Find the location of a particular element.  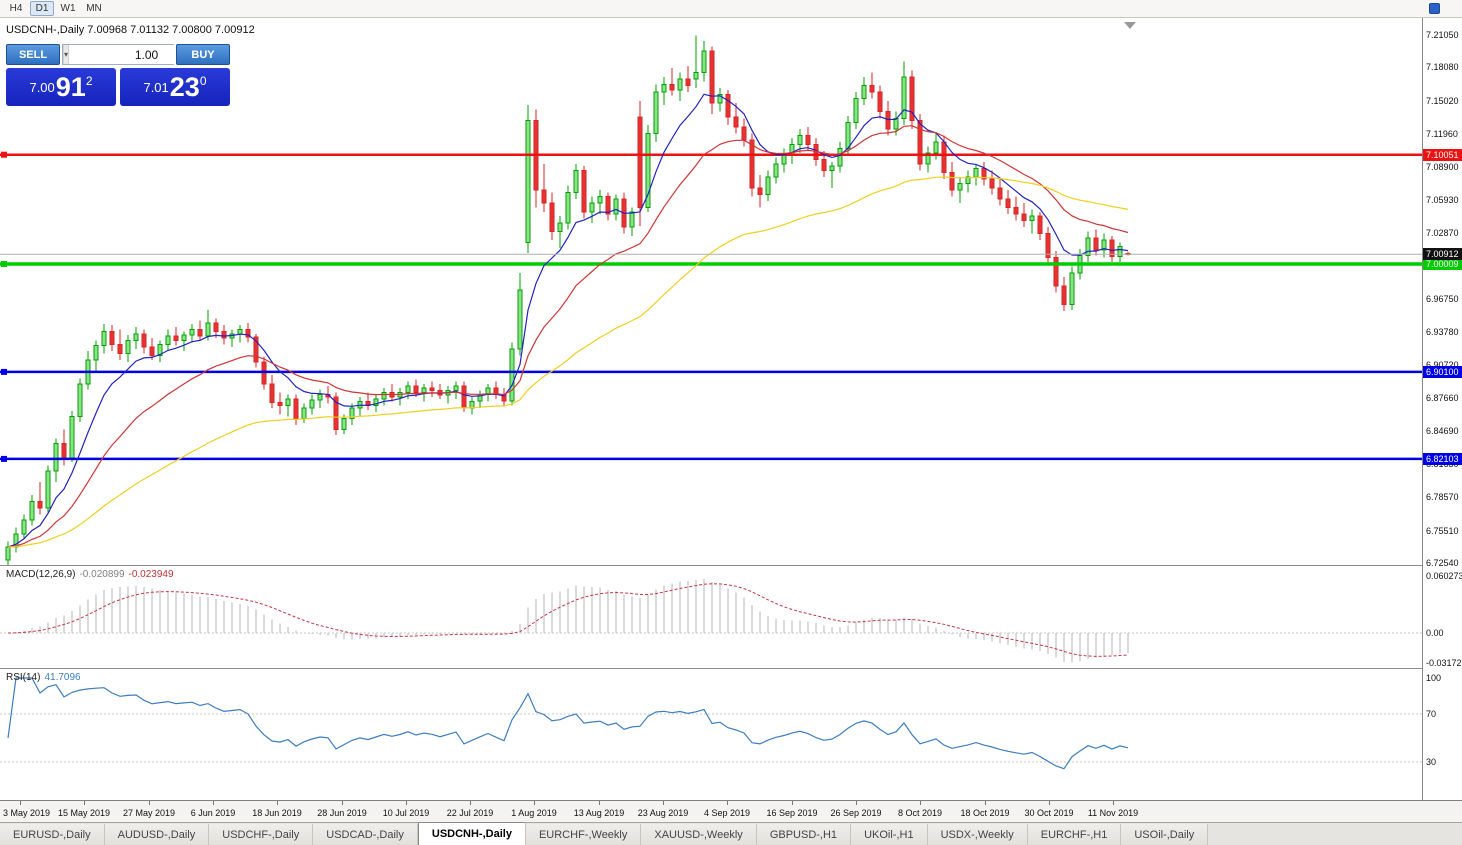

hline-price-tag: 7.00009 is located at coordinates (1442, 264).